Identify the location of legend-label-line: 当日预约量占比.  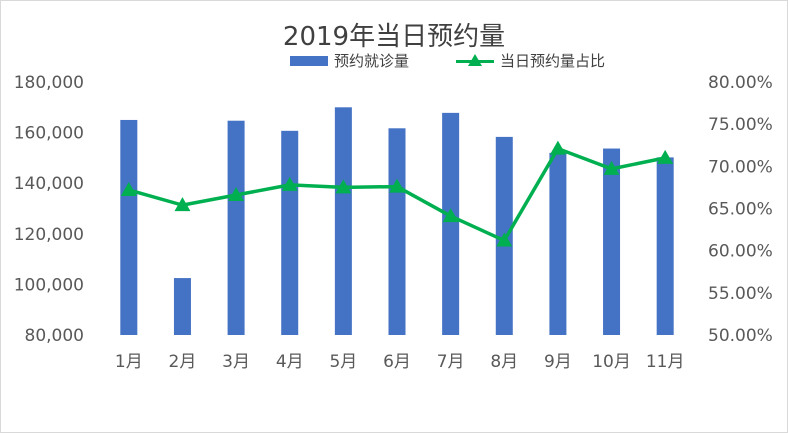
(553, 61).